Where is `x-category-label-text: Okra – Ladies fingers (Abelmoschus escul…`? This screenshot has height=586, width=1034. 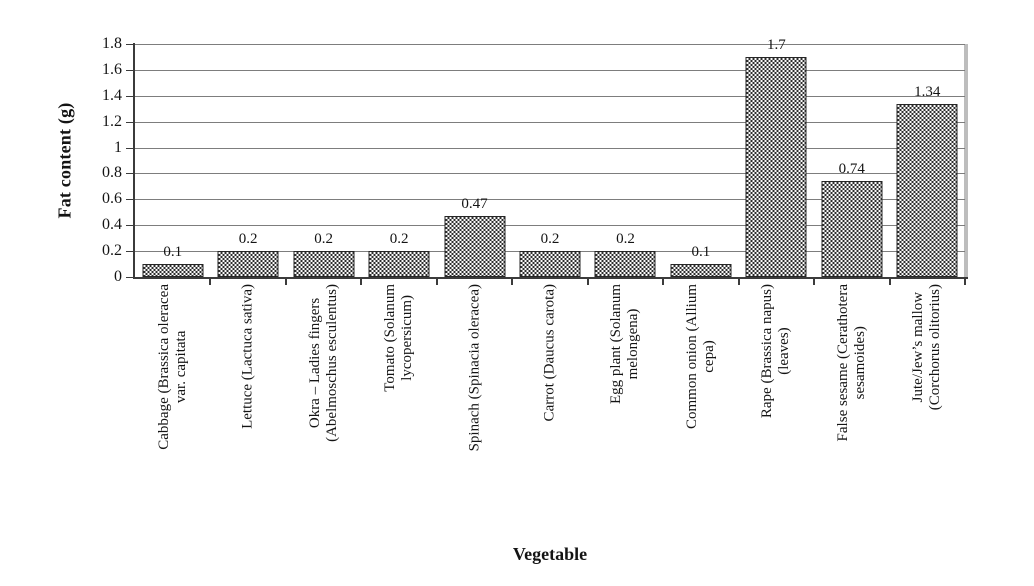 x-category-label-text: Okra – Ladies fingers (Abelmoschus escul… is located at coordinates (323, 363).